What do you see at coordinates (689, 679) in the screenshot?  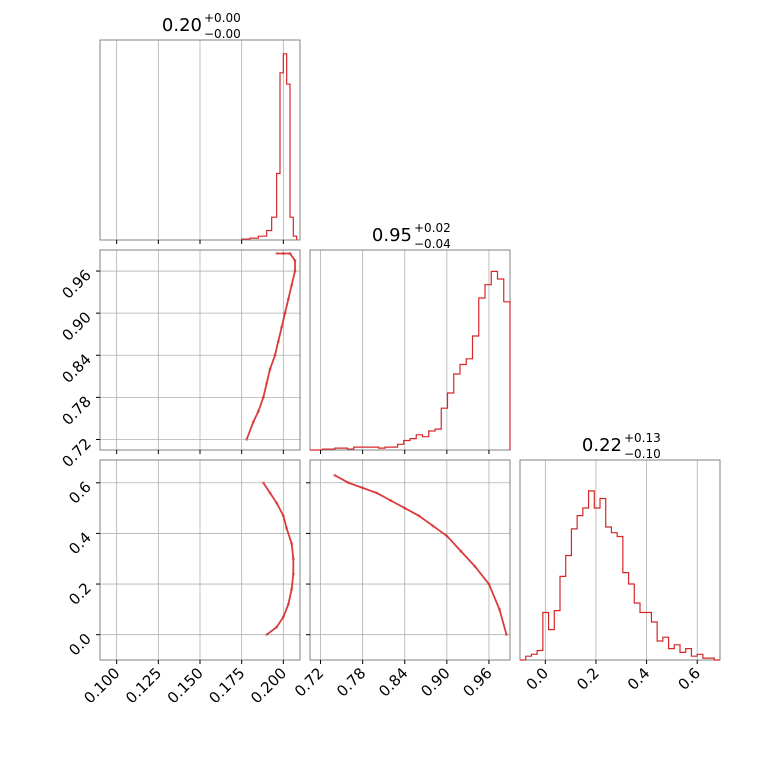 I see `marginal-p3-xtick-label: 0.6` at bounding box center [689, 679].